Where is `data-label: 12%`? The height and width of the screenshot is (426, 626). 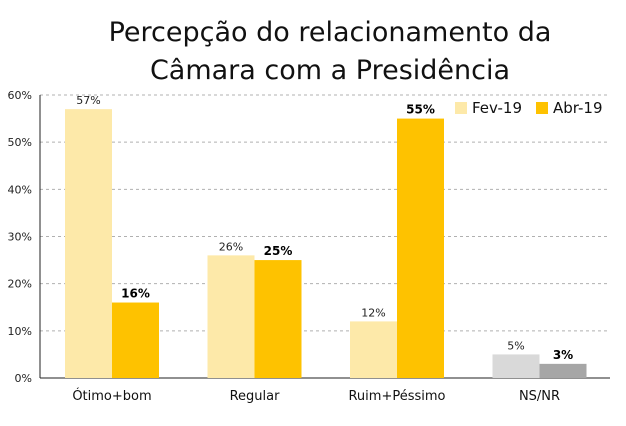
data-label: 12% is located at coordinates (373, 312).